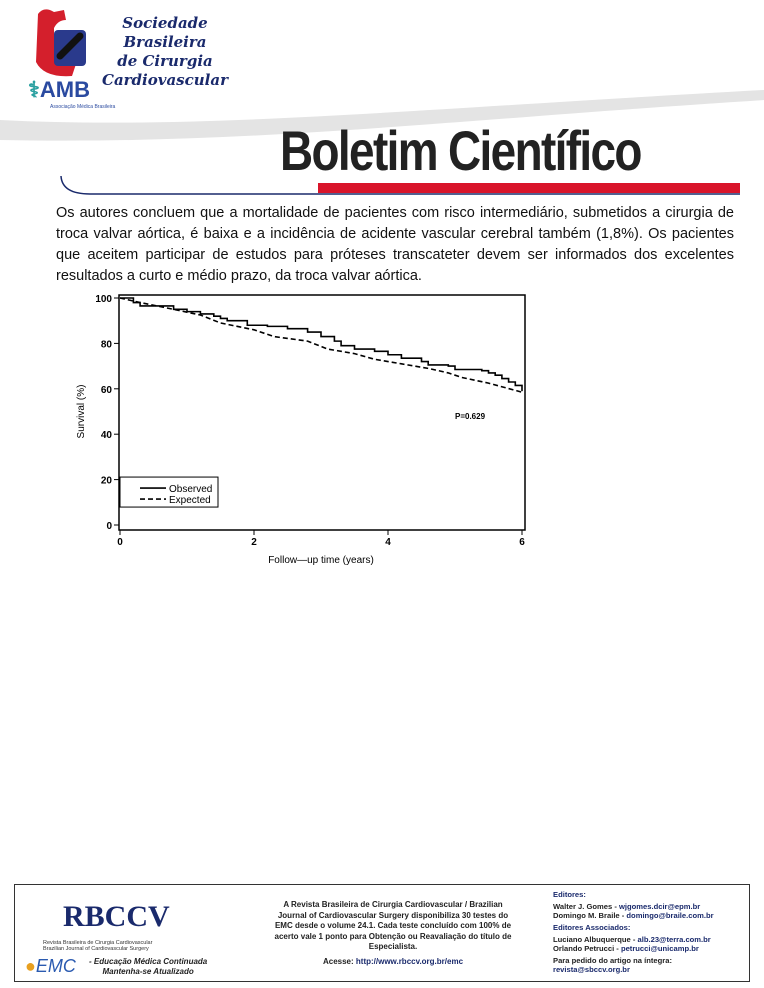  I want to click on editor-entry: Orlando Petrucci - petrucci@unicamp.br, so click(653, 948).